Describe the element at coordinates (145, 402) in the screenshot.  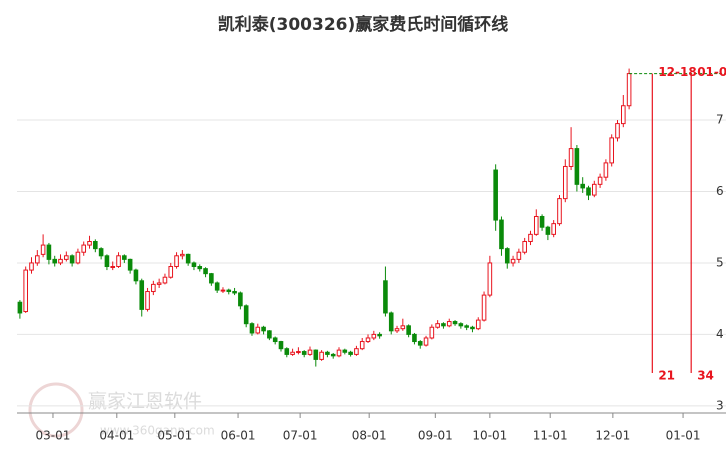
I see `watermark-name: 赢家江恩软件` at that location.